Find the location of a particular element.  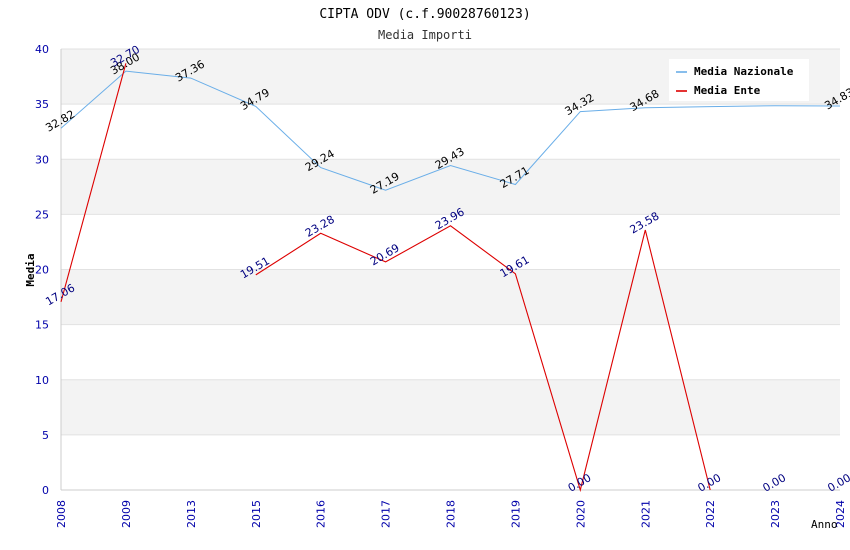

y-axis-label: Media is located at coordinates (30, 269).